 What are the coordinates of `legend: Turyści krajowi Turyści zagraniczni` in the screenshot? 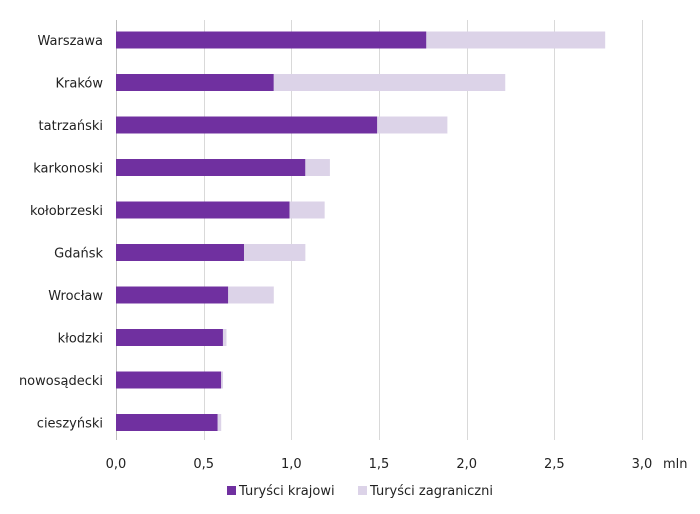 It's located at (360, 491).